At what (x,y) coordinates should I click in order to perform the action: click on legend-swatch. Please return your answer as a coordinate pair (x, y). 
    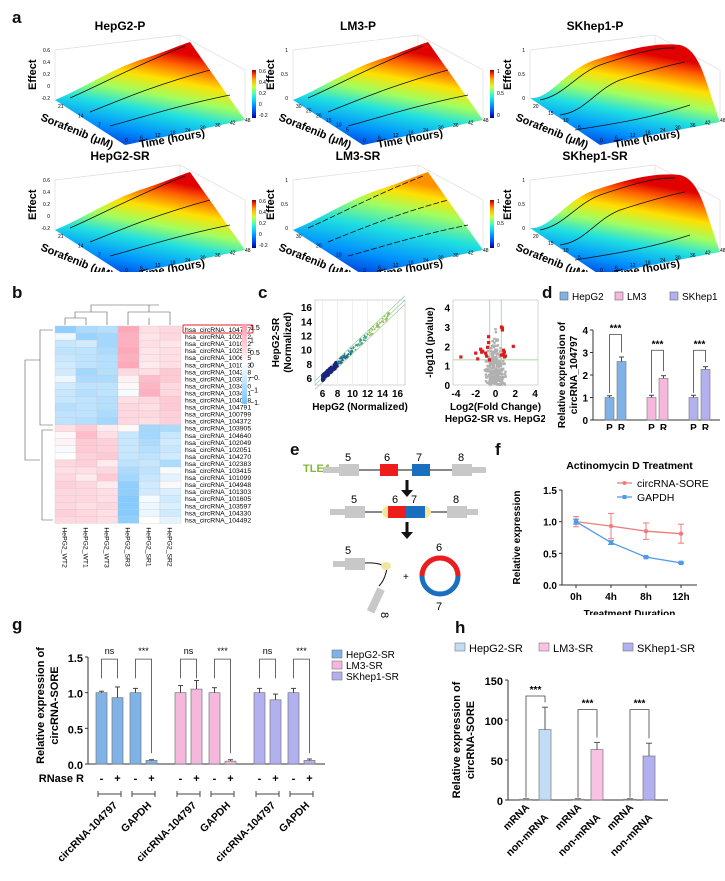
    Looking at the image, I should click on (674, 296).